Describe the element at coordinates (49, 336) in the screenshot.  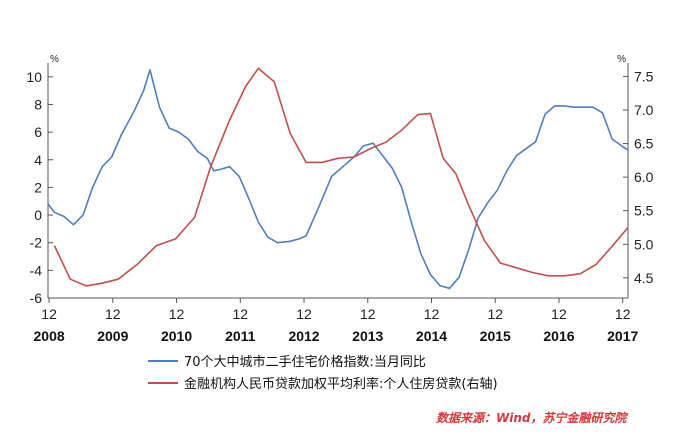
I see `x-tick-year: 2008` at that location.